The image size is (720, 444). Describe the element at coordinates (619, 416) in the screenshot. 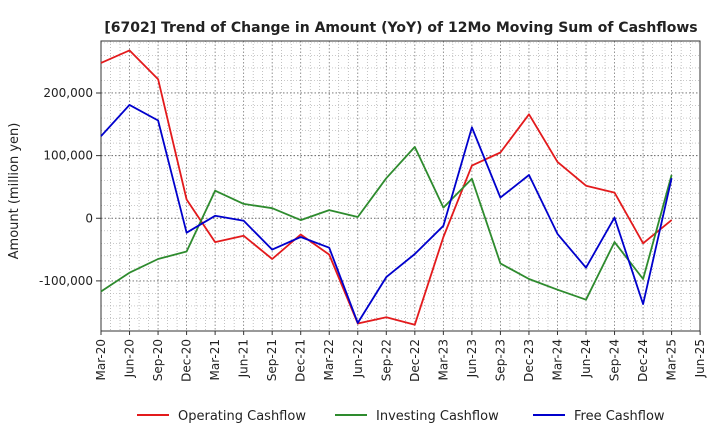

I see `free-cashflow-legend-label: Free Cashflow` at that location.